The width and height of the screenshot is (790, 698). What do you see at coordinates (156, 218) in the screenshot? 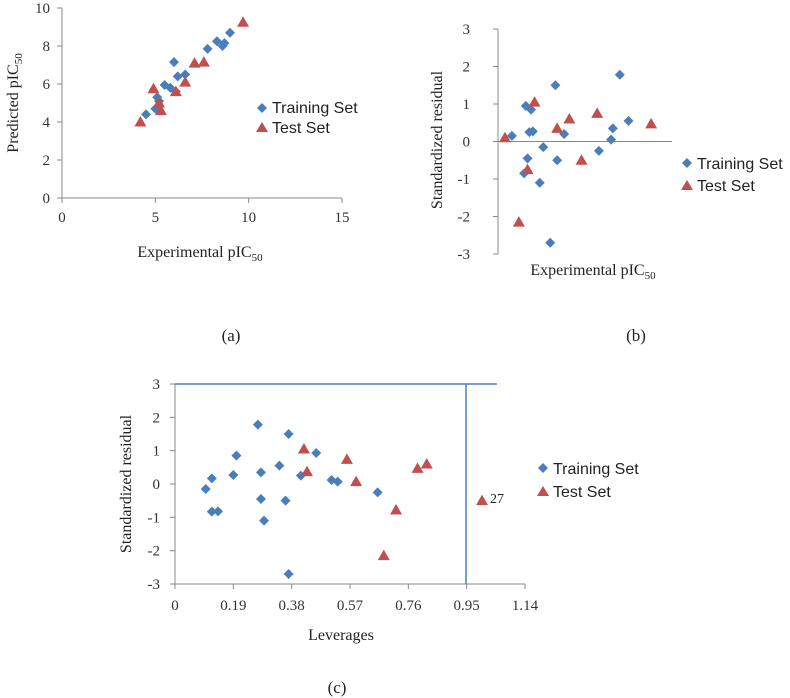
I see `x-tick-label: 5` at bounding box center [156, 218].